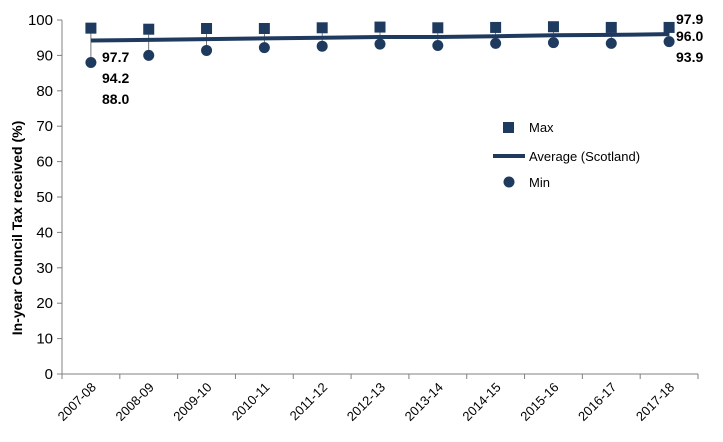  I want to click on y-tick-label: 60, so click(44, 162).